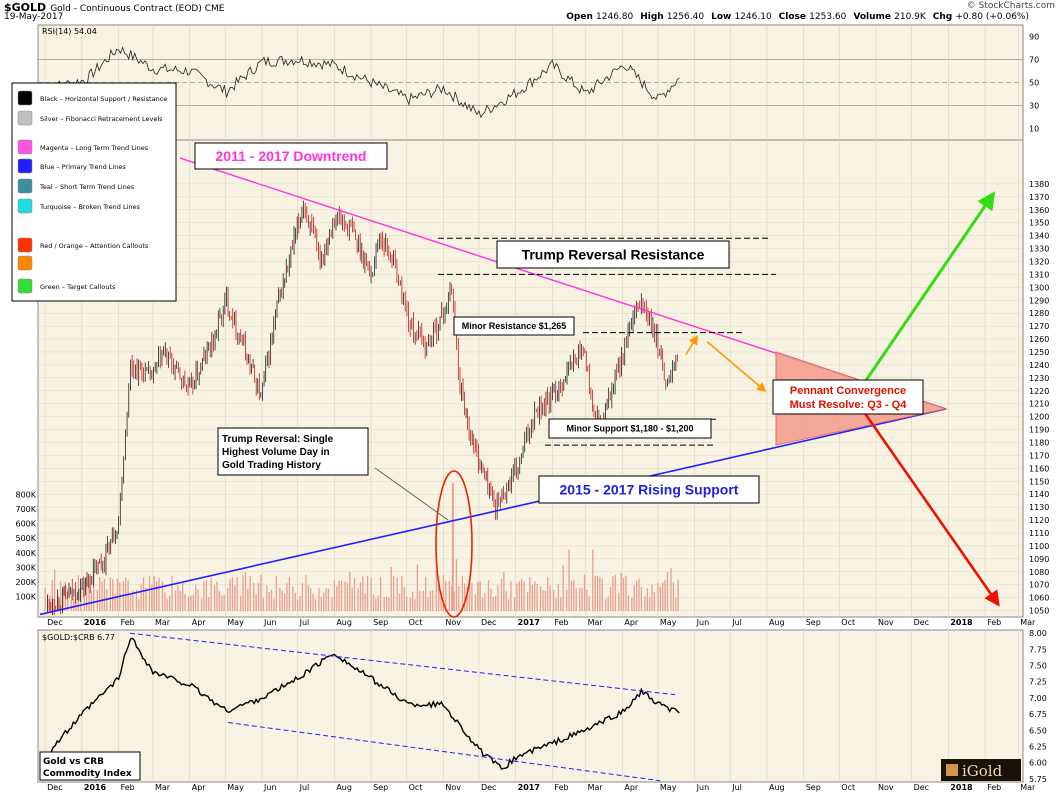  I want to click on annotation-rising_support: 2015 - 2017 Rising Support, so click(649, 489).